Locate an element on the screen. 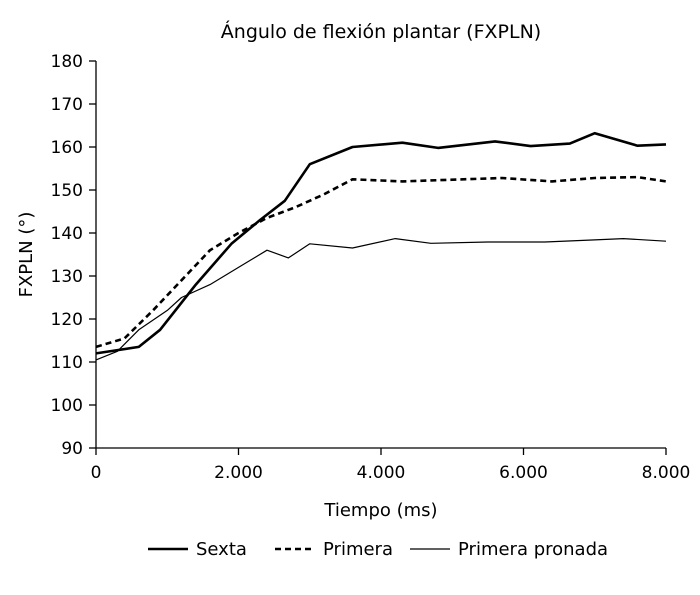 This screenshot has width=700, height=595. y-tick-label: 180 is located at coordinates (67, 62).